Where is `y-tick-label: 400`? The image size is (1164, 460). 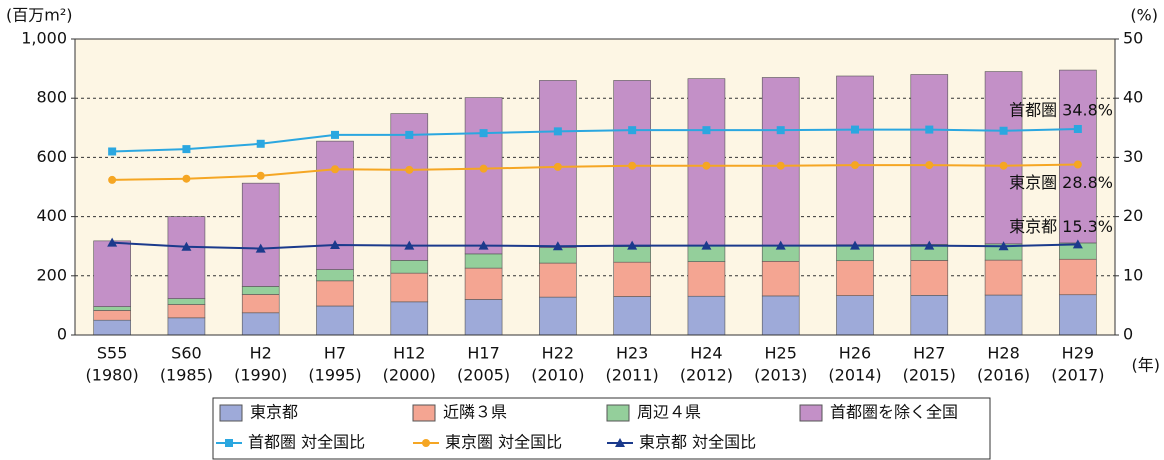
y-tick-label: 400 is located at coordinates (51, 215).